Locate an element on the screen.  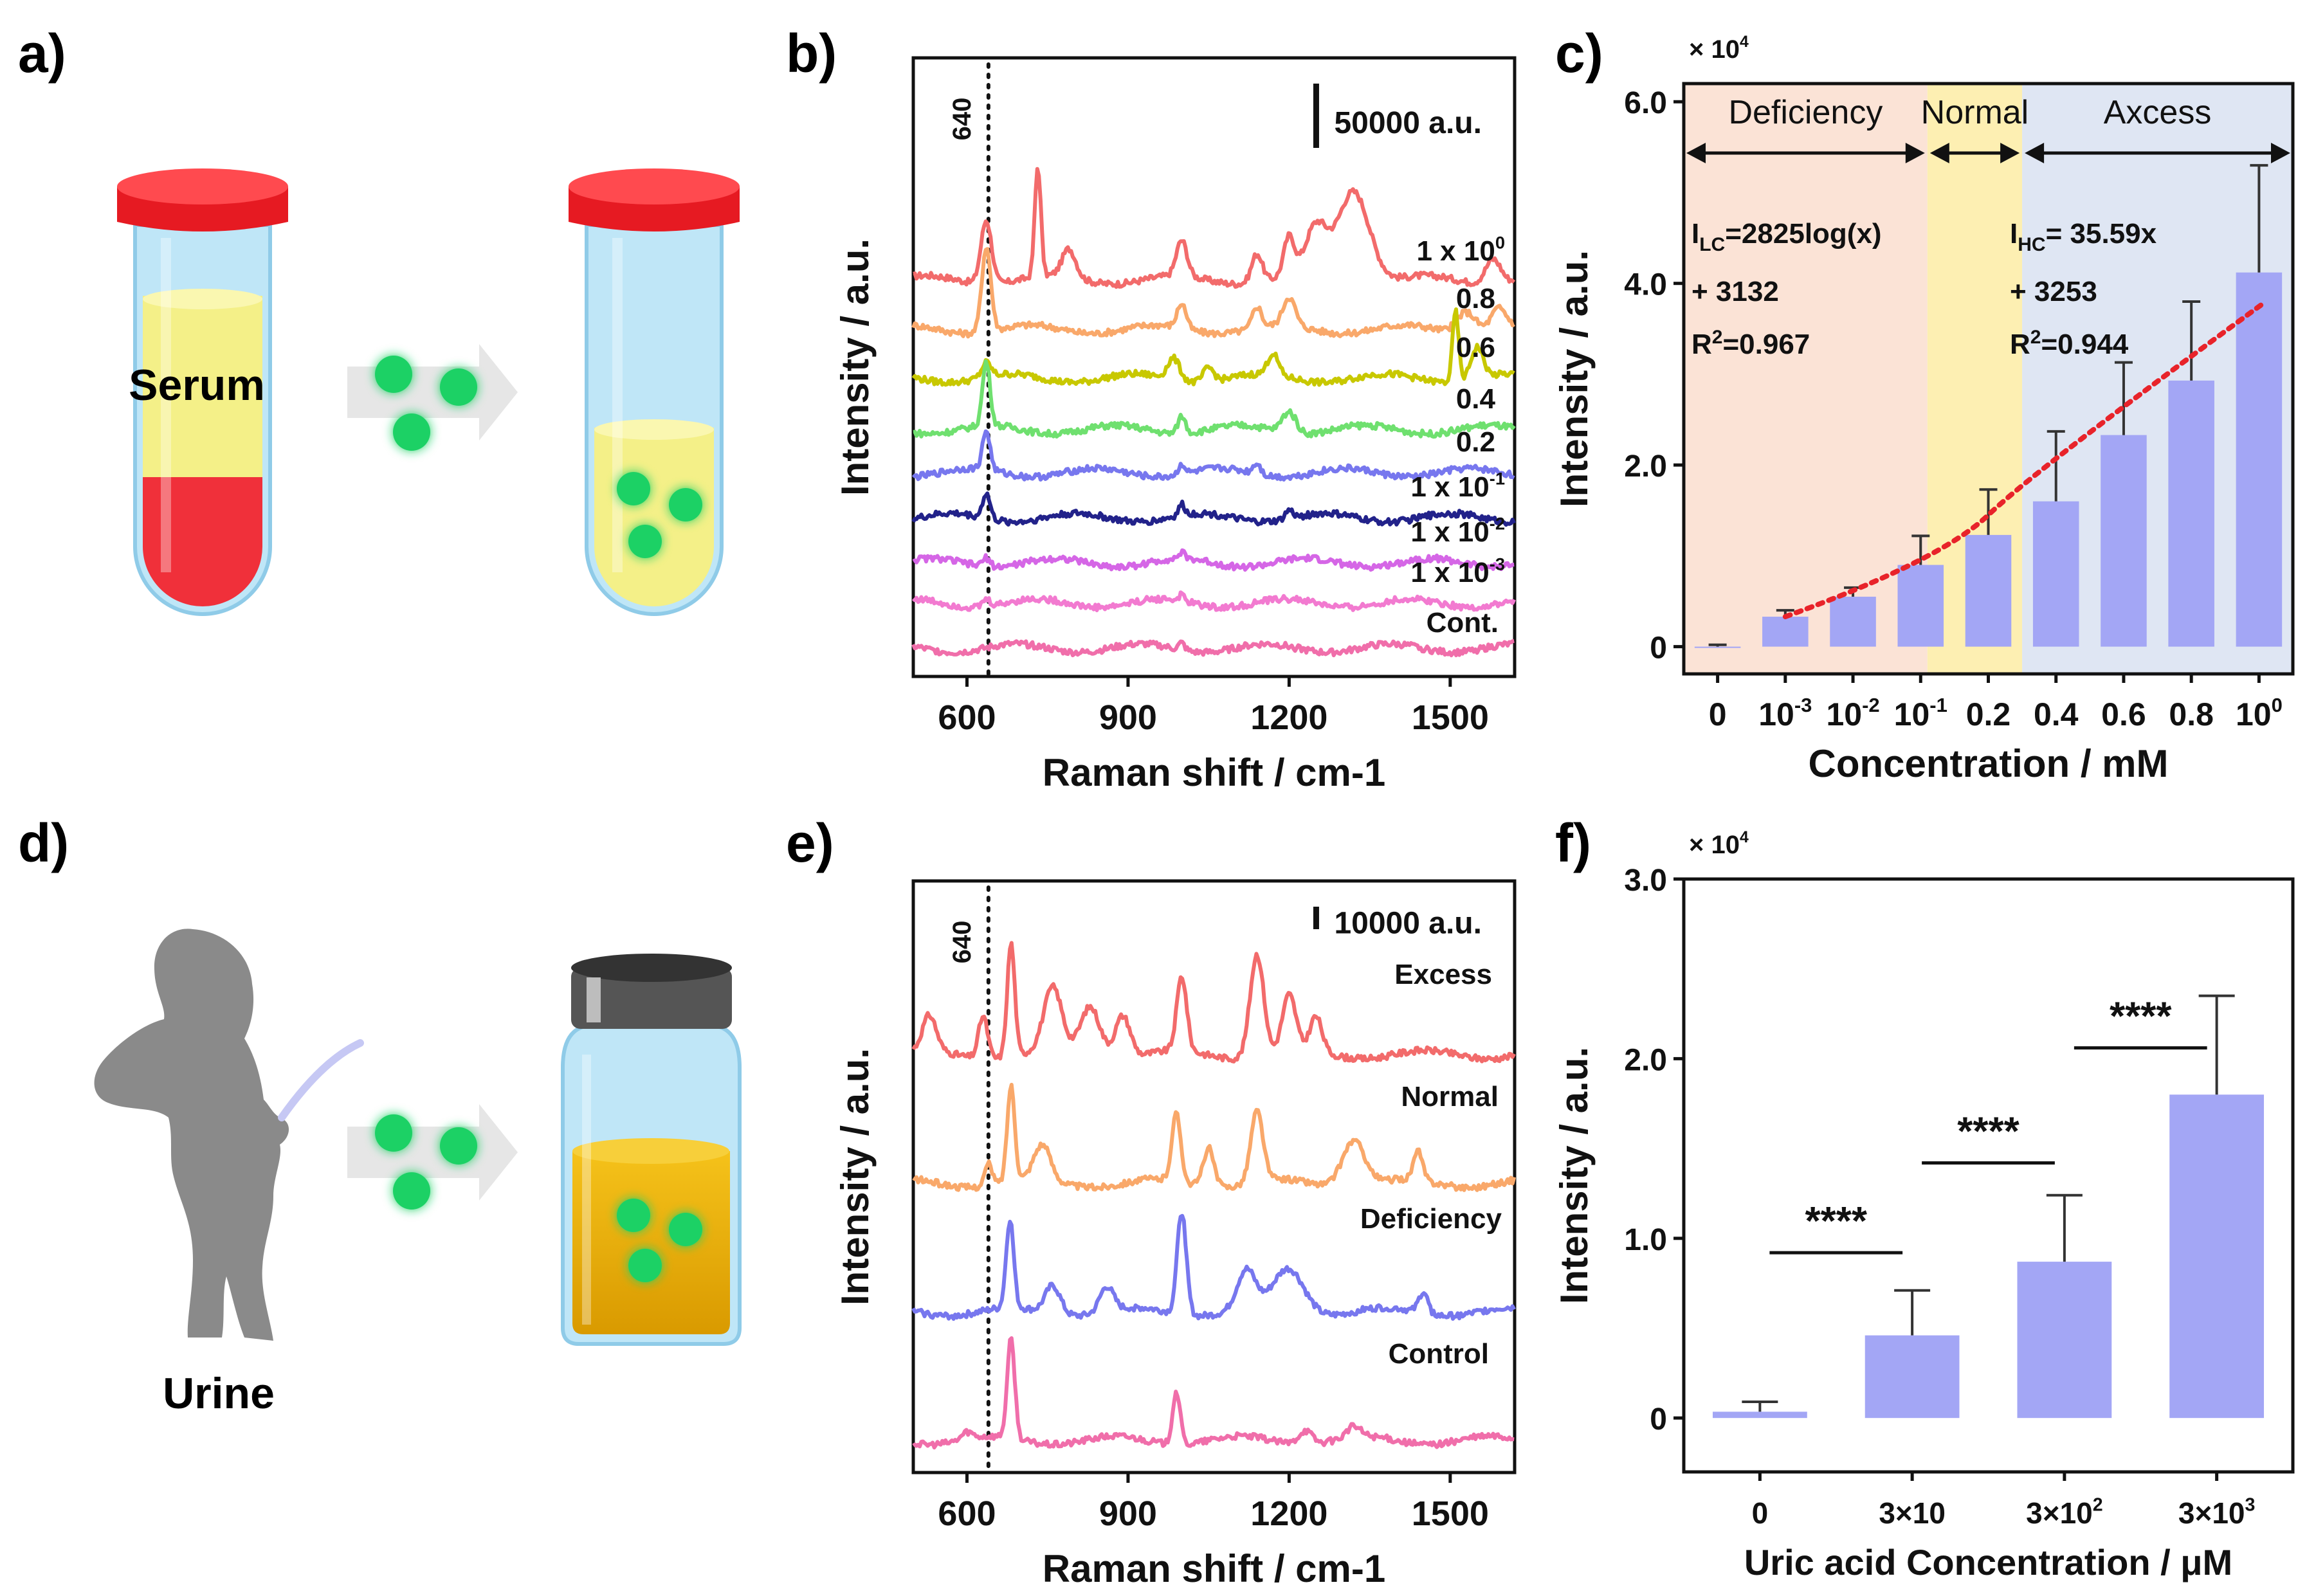
series-label: 1 x 10⁻² is located at coordinates (1457, 531).